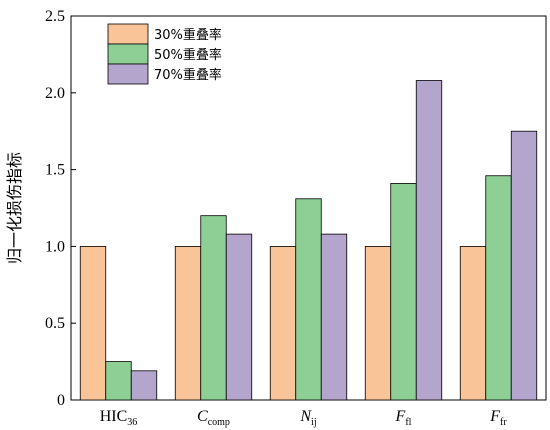 The image size is (550, 430). I want to click on y-axis: 0 0.5 1.0 1.5 2.0 2.5, so click(60, 208).